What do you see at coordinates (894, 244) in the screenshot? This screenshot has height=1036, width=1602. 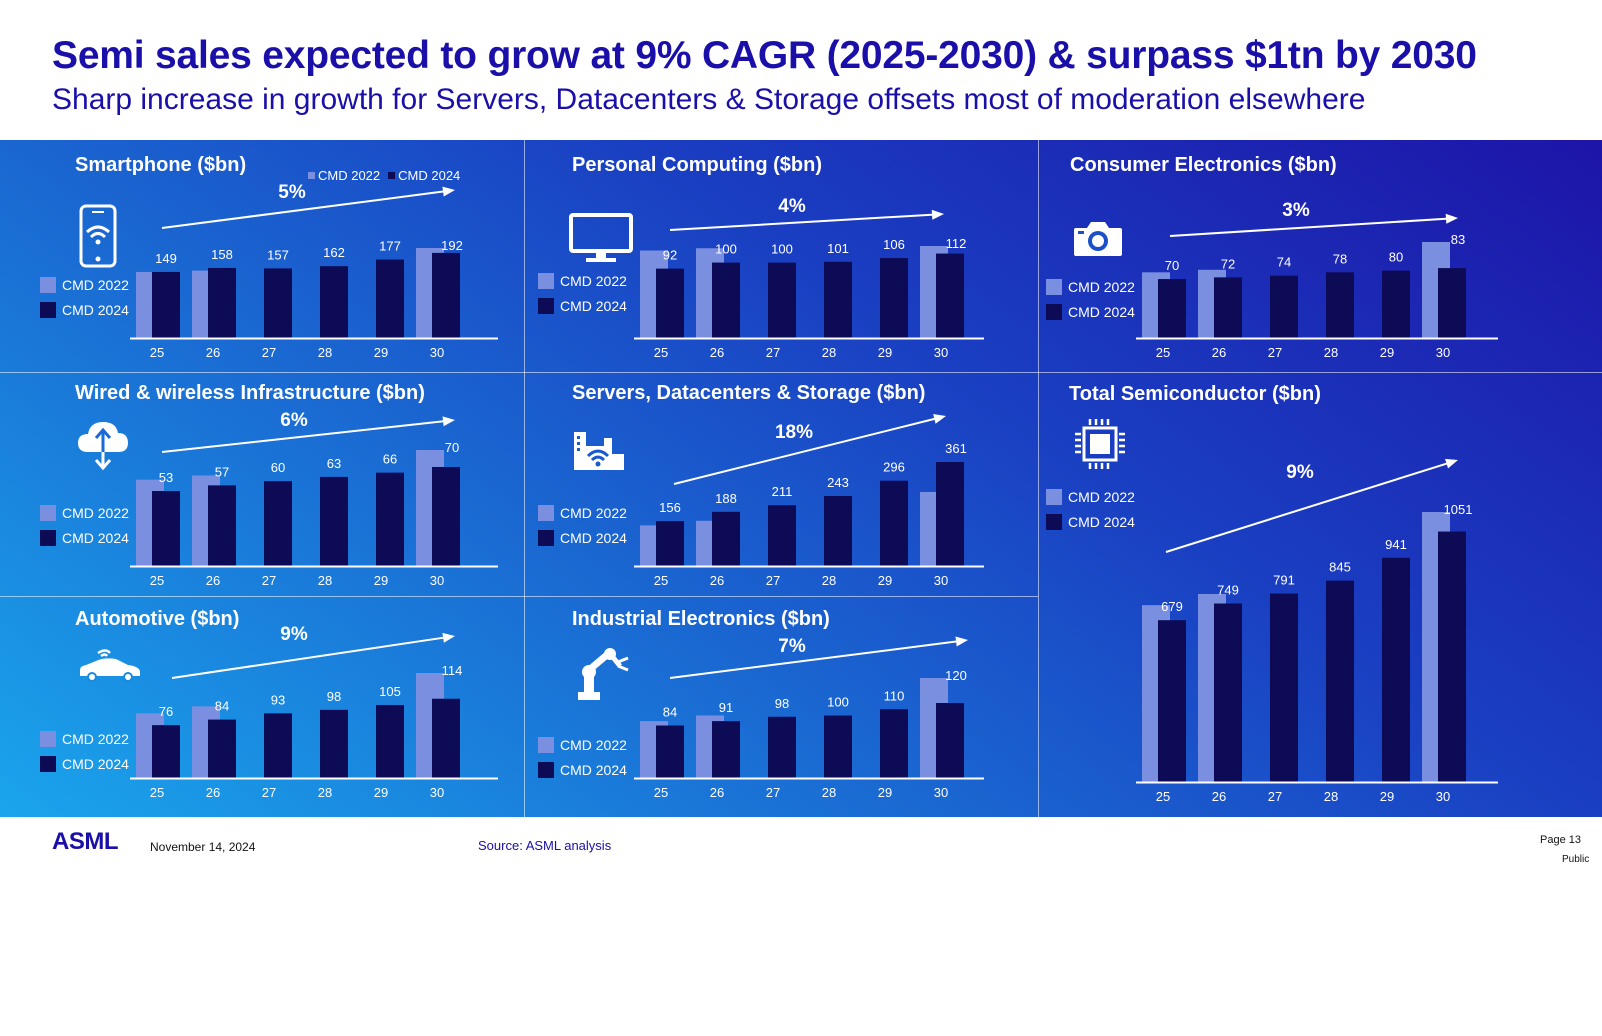 I see `data-label: 106` at bounding box center [894, 244].